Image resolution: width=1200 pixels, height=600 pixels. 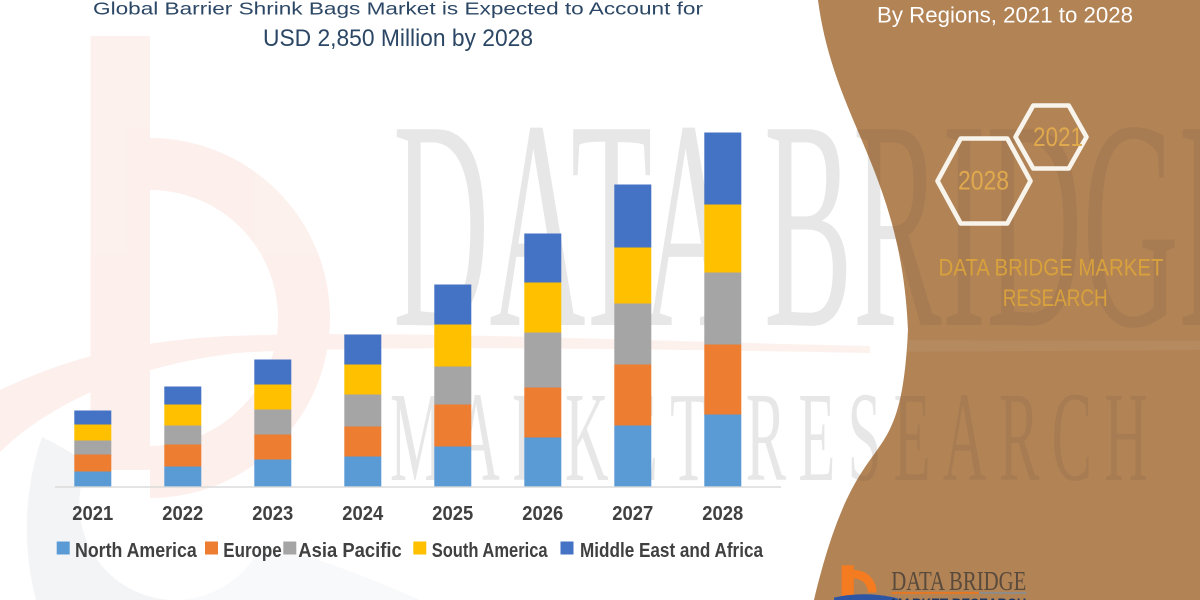 I want to click on svg-text: USD 2,850 Million by 2028, so click(x=398, y=38).